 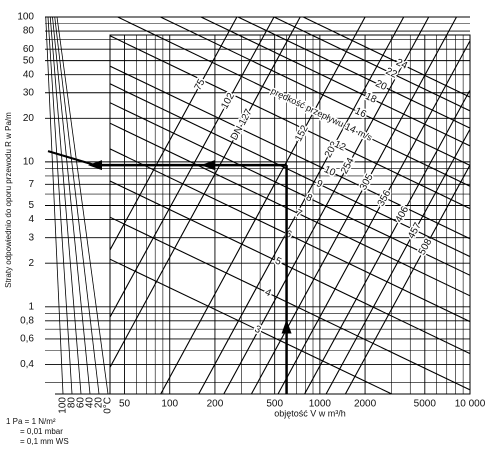 I want to click on diameter-label: 75, so click(x=200, y=84).